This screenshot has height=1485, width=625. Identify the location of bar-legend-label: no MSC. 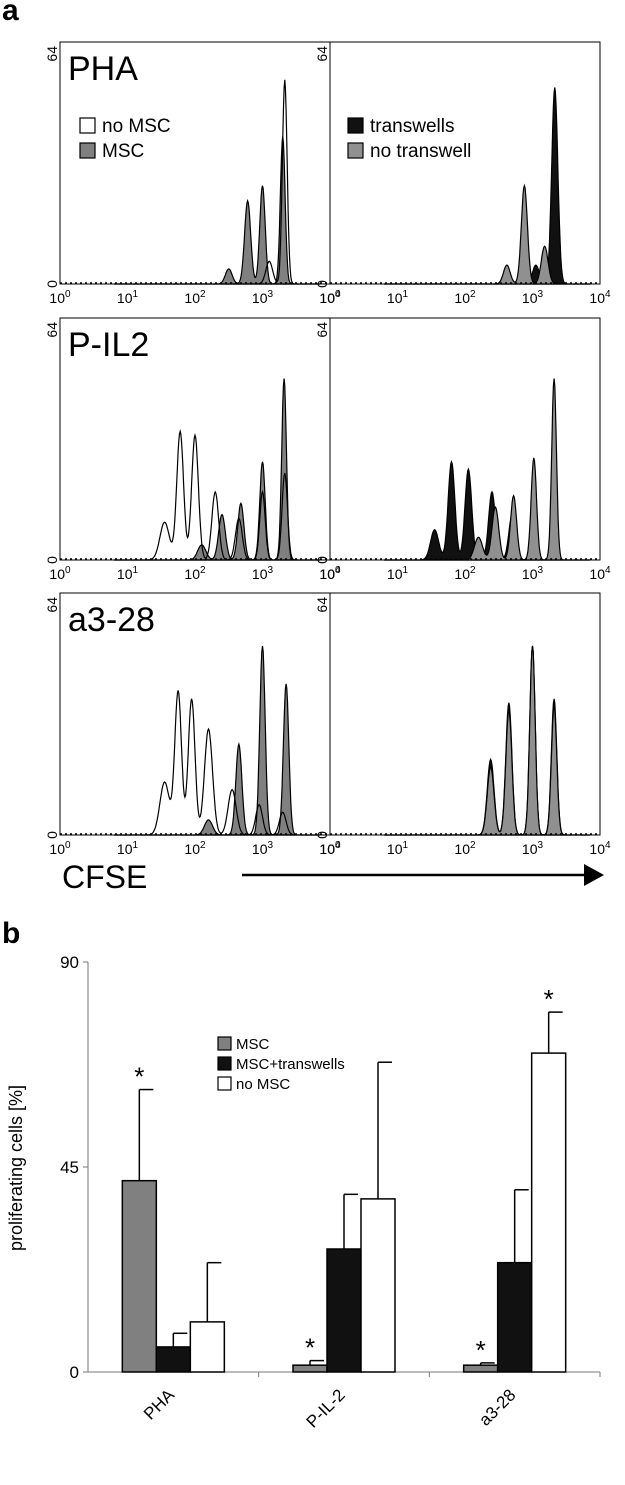
(263, 1084).